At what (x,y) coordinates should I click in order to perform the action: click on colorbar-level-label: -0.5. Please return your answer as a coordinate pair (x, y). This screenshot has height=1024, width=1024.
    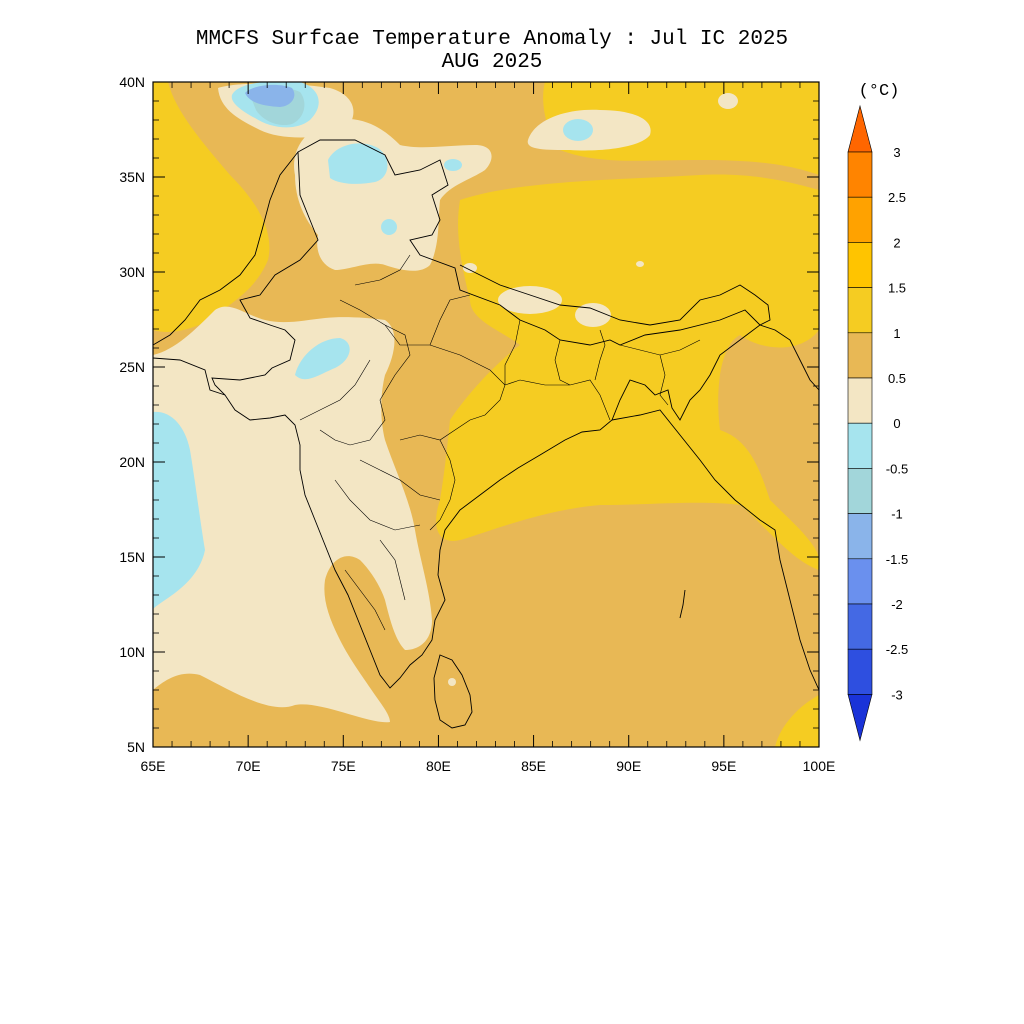
    Looking at the image, I should click on (897, 468).